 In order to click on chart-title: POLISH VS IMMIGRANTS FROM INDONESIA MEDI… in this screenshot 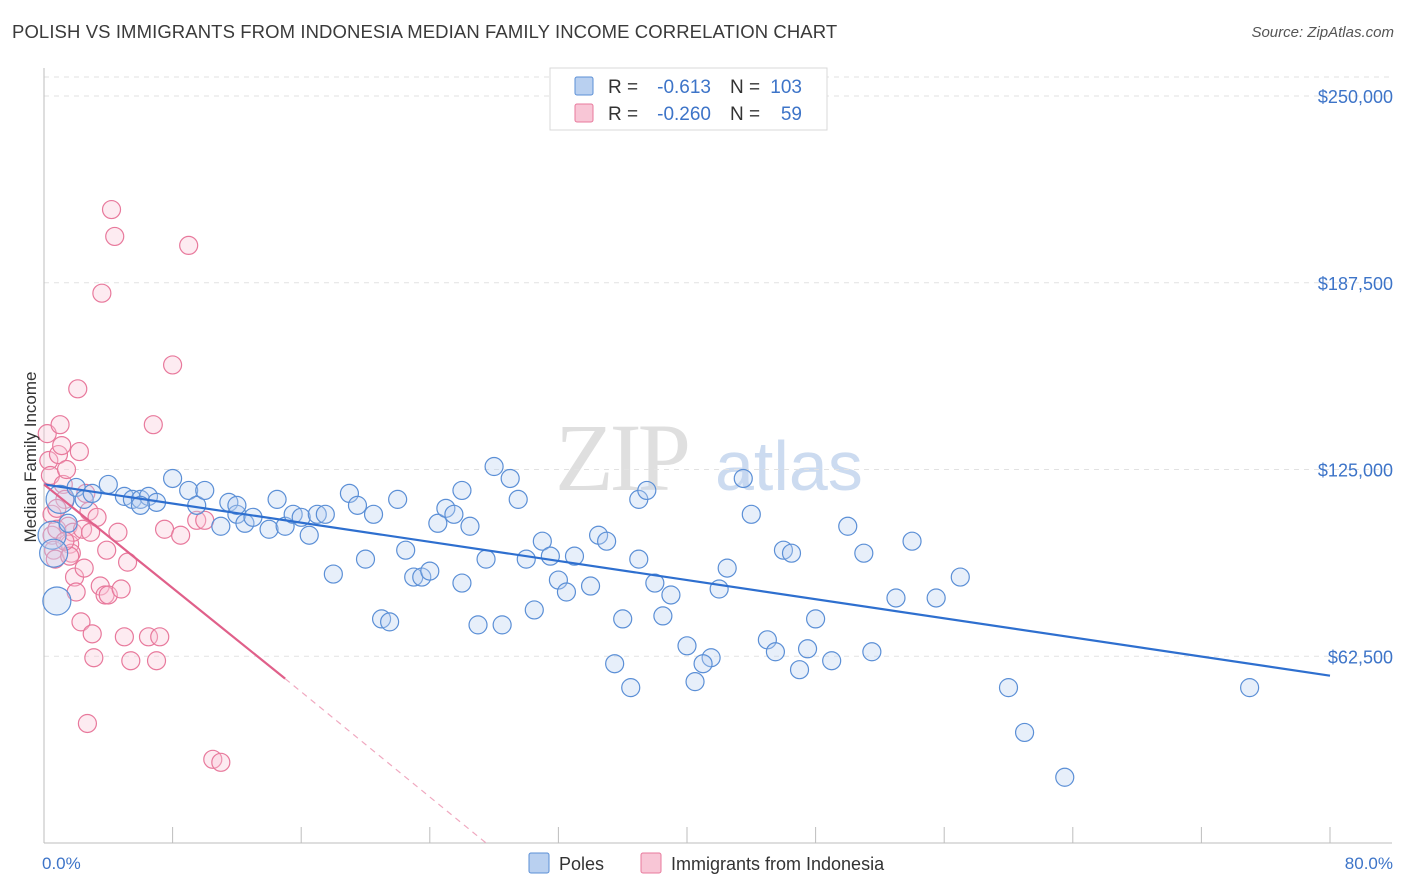, I will do `click(425, 31)`.